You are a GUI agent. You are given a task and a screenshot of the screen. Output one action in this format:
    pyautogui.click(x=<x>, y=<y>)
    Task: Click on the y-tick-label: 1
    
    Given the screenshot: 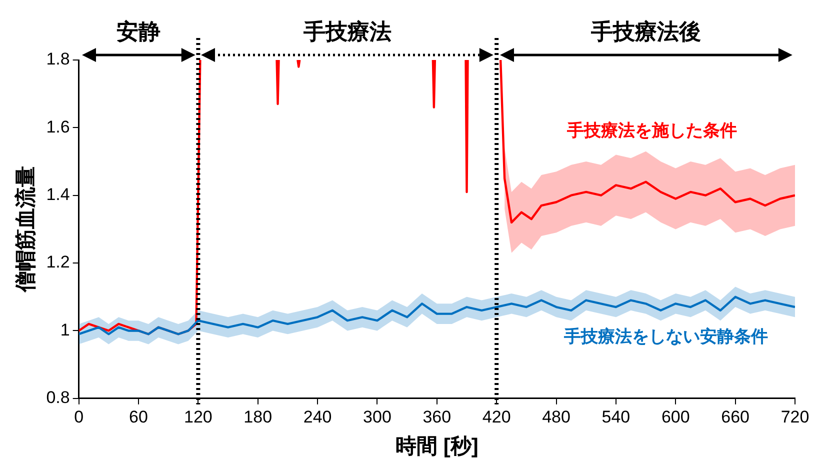 What is the action you would take?
    pyautogui.click(x=65, y=330)
    